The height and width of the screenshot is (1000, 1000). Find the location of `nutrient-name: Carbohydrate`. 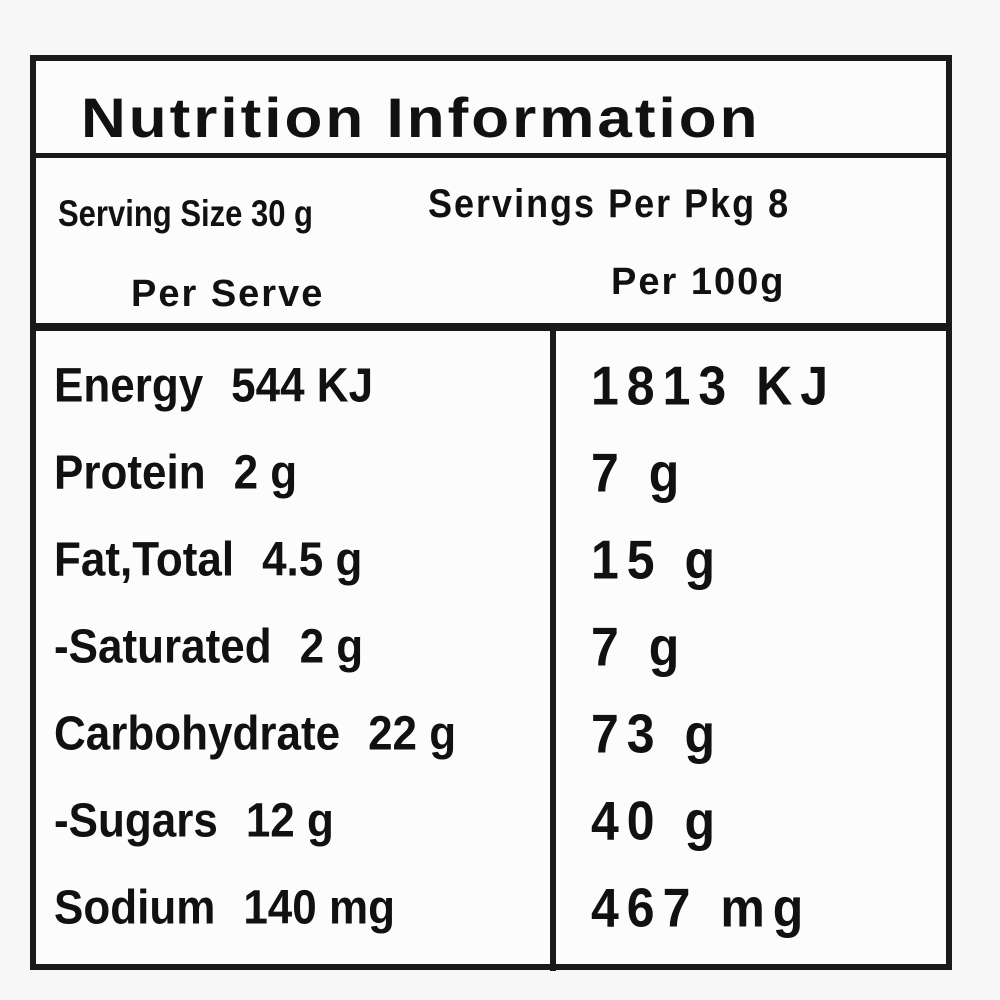

nutrient-name: Carbohydrate is located at coordinates (197, 733).